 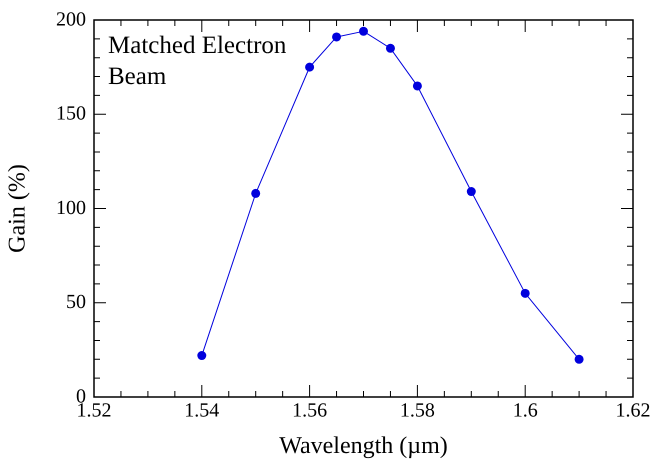 I want to click on x-tick-label: 1.58, so click(x=417, y=410).